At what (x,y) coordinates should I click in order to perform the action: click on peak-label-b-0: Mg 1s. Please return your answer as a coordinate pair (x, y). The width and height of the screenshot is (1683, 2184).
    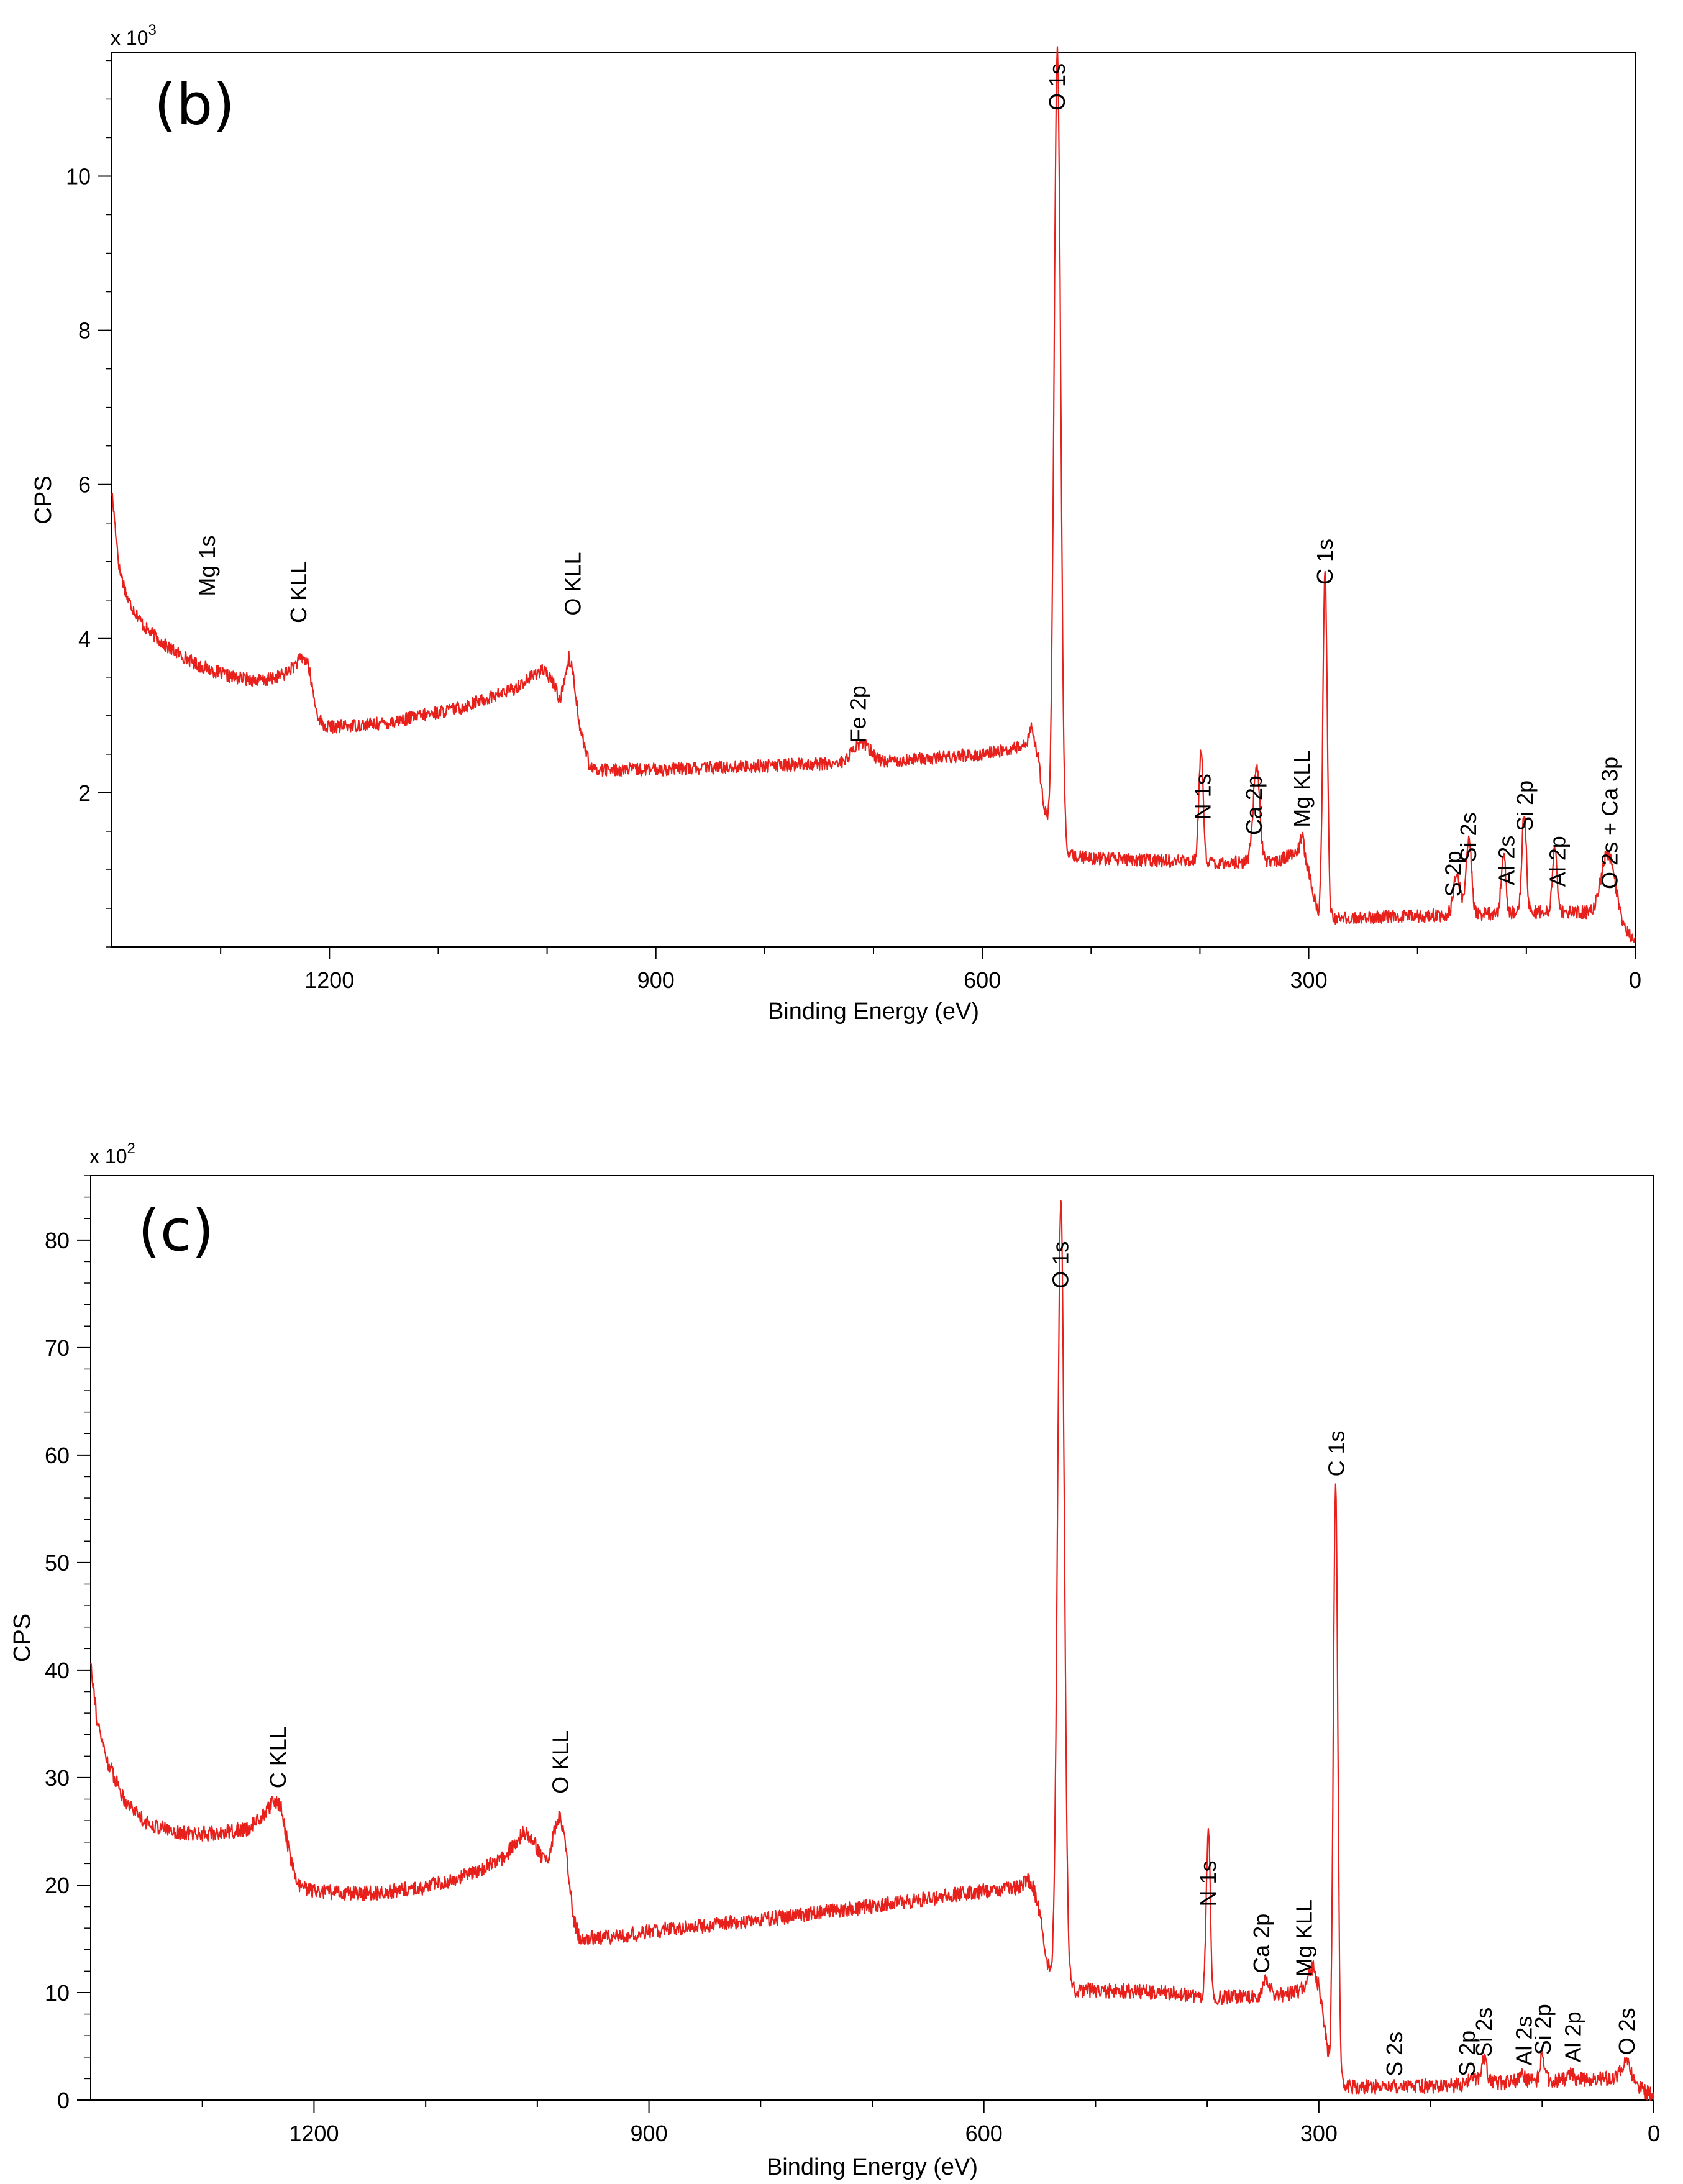
    Looking at the image, I should click on (207, 566).